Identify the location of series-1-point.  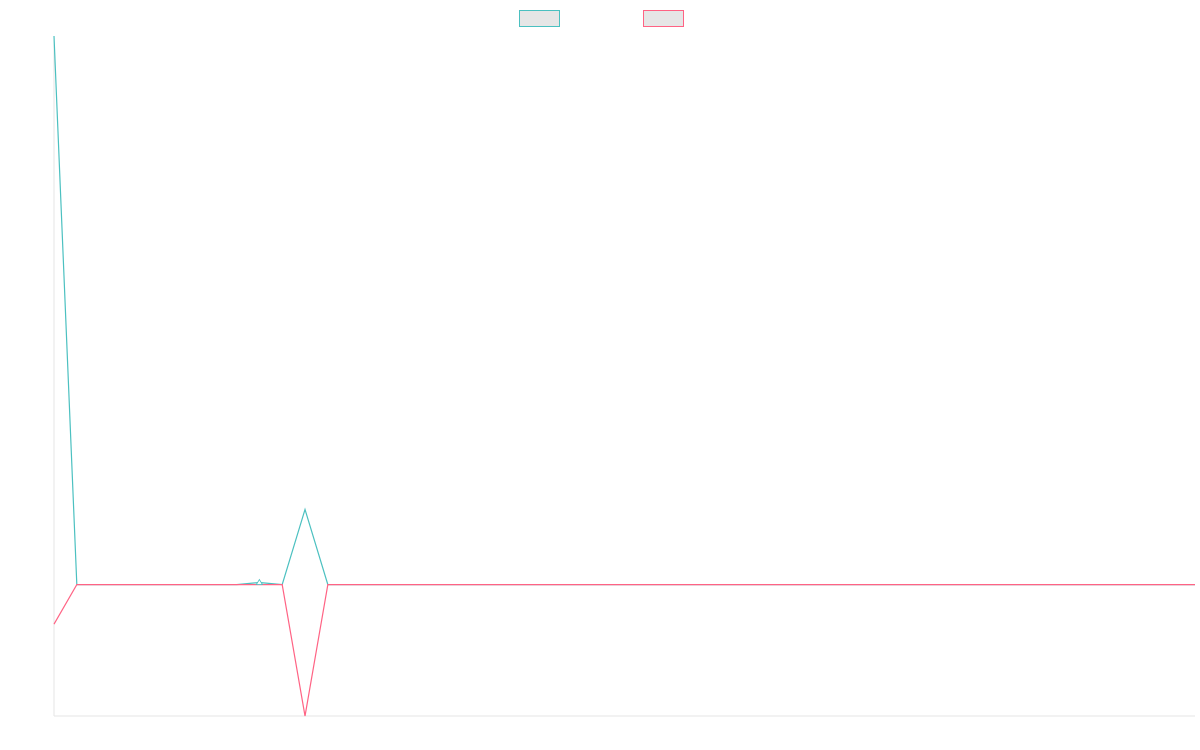
(259, 581).